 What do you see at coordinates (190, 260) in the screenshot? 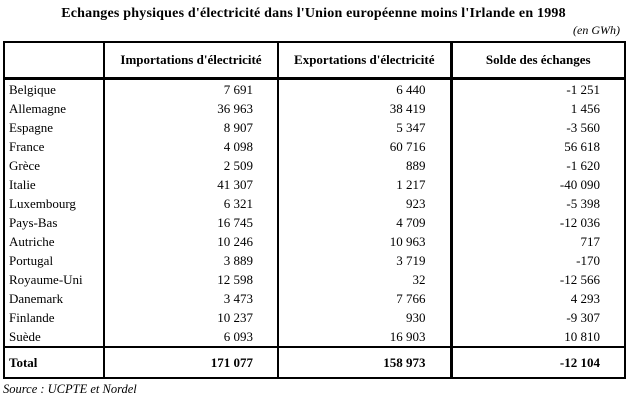
I see `imports-cell: 3 889` at bounding box center [190, 260].